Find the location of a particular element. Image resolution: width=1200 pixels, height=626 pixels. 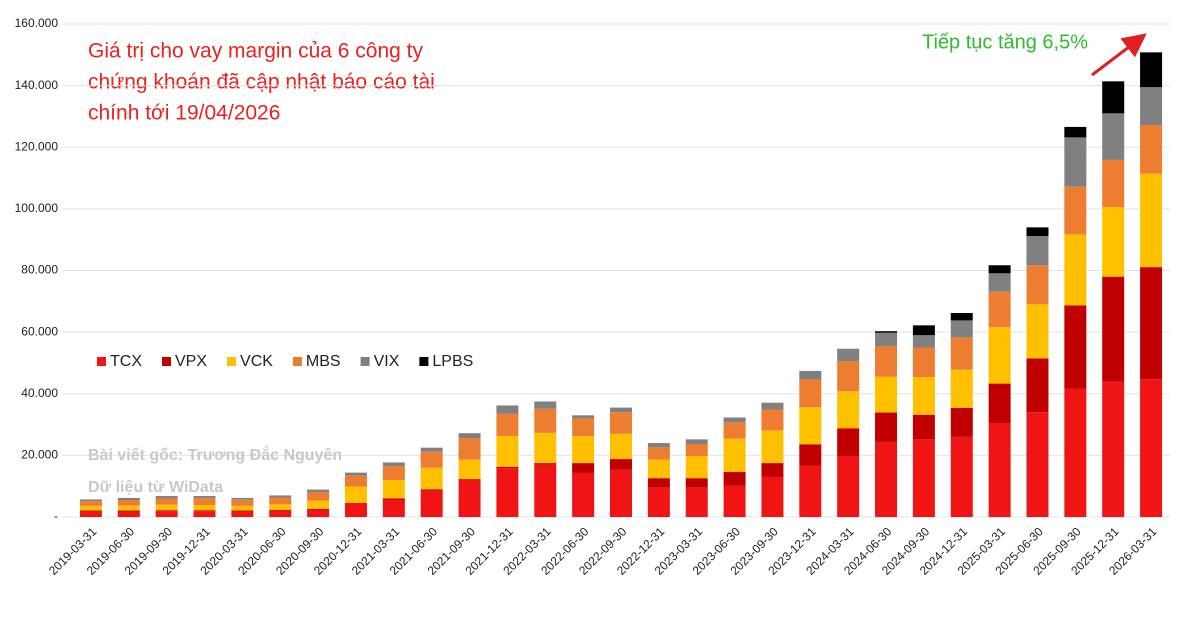

legend-label: TCX is located at coordinates (126, 361).